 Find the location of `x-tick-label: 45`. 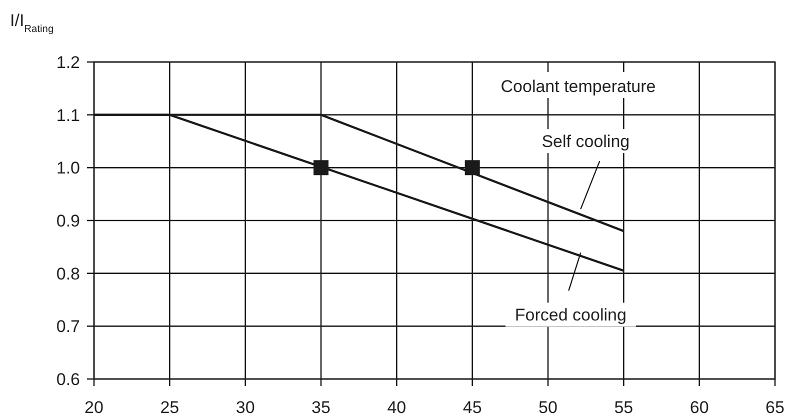

x-tick-label: 45 is located at coordinates (472, 407).